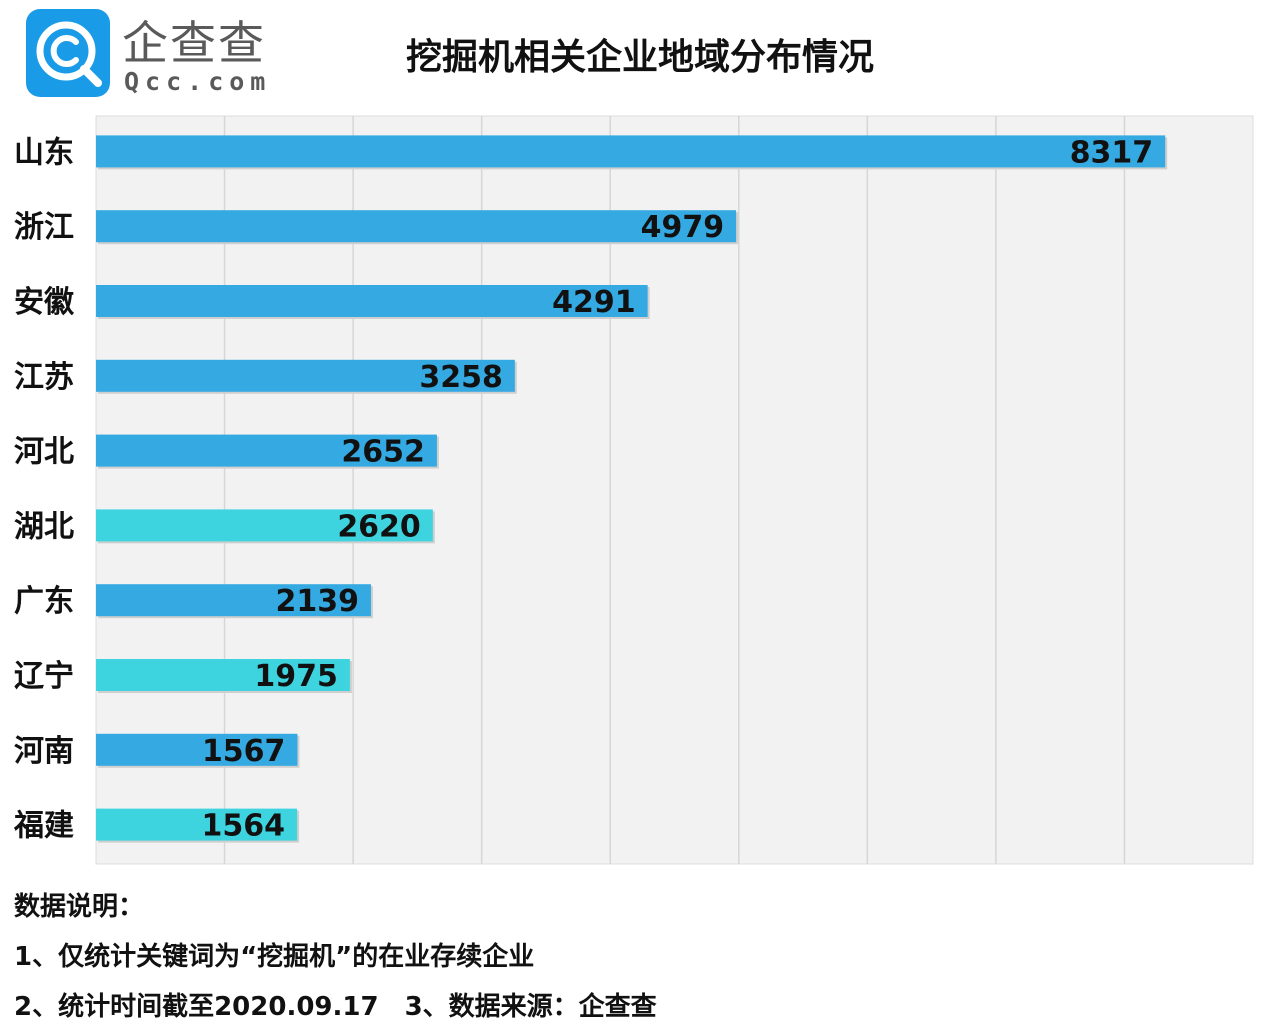 The height and width of the screenshot is (1035, 1268). Describe the element at coordinates (631, 151) in the screenshot. I see `bar-山东` at that location.